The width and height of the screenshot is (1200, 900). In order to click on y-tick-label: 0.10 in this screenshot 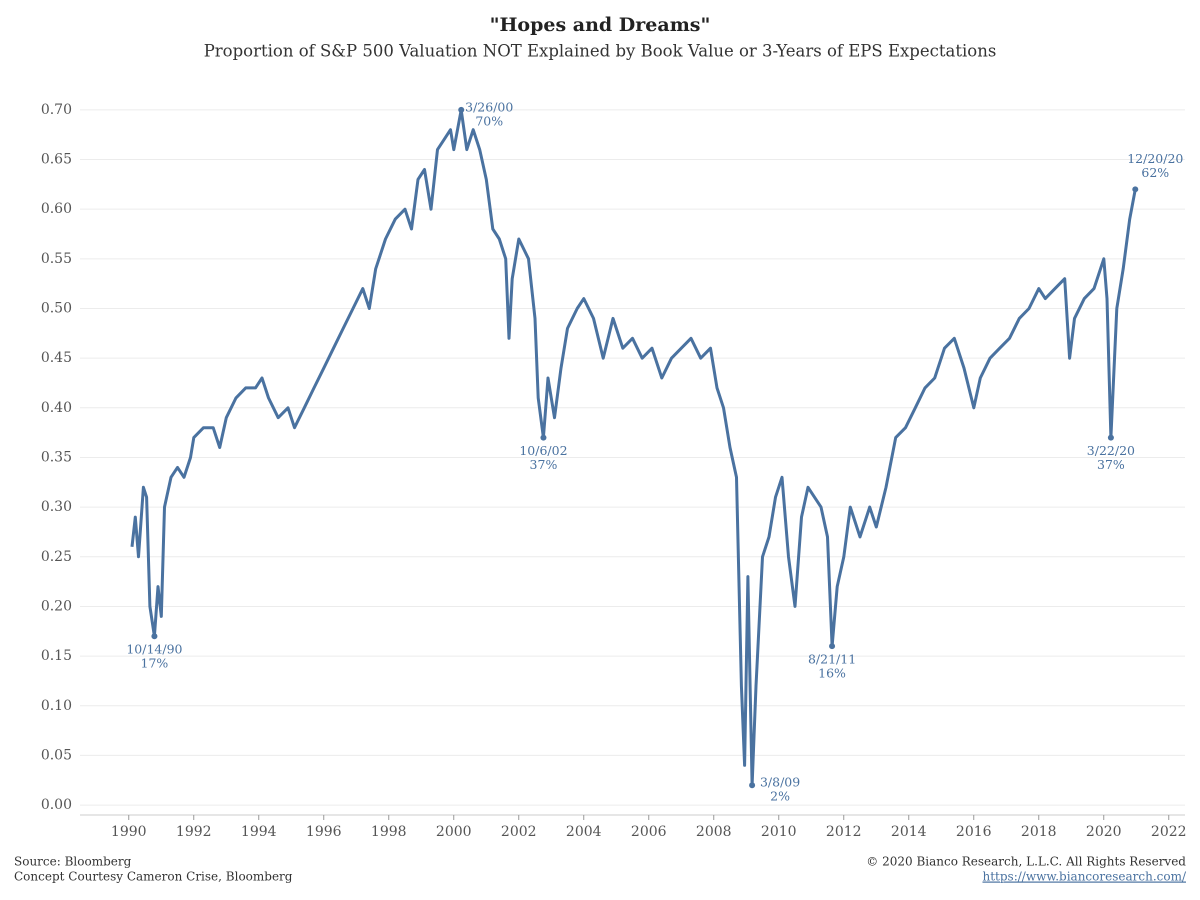, I will do `click(56, 706)`.